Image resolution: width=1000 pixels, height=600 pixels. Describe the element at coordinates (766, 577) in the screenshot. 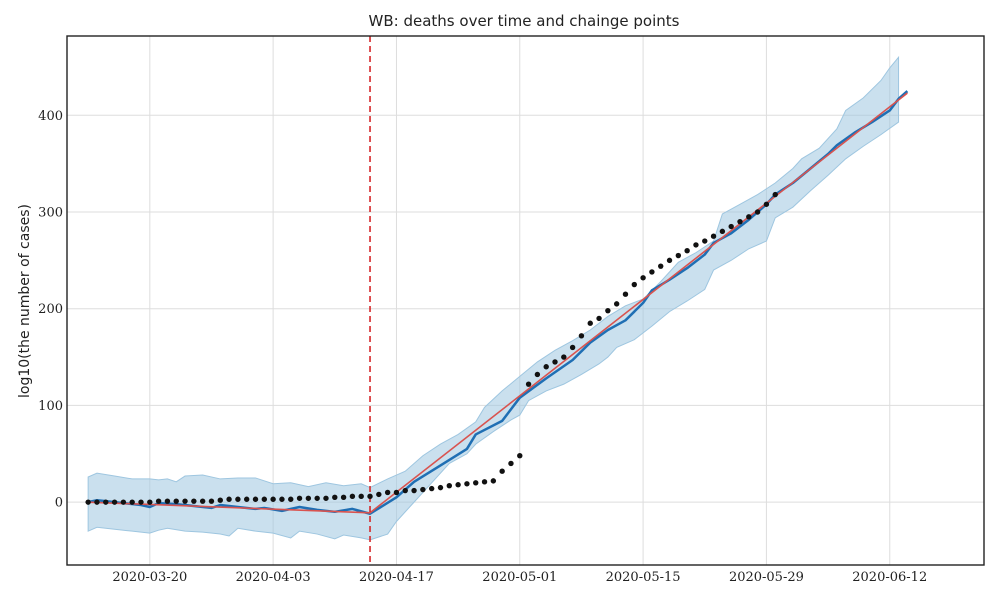

I see `x-tick-label: 2020-05-29` at that location.